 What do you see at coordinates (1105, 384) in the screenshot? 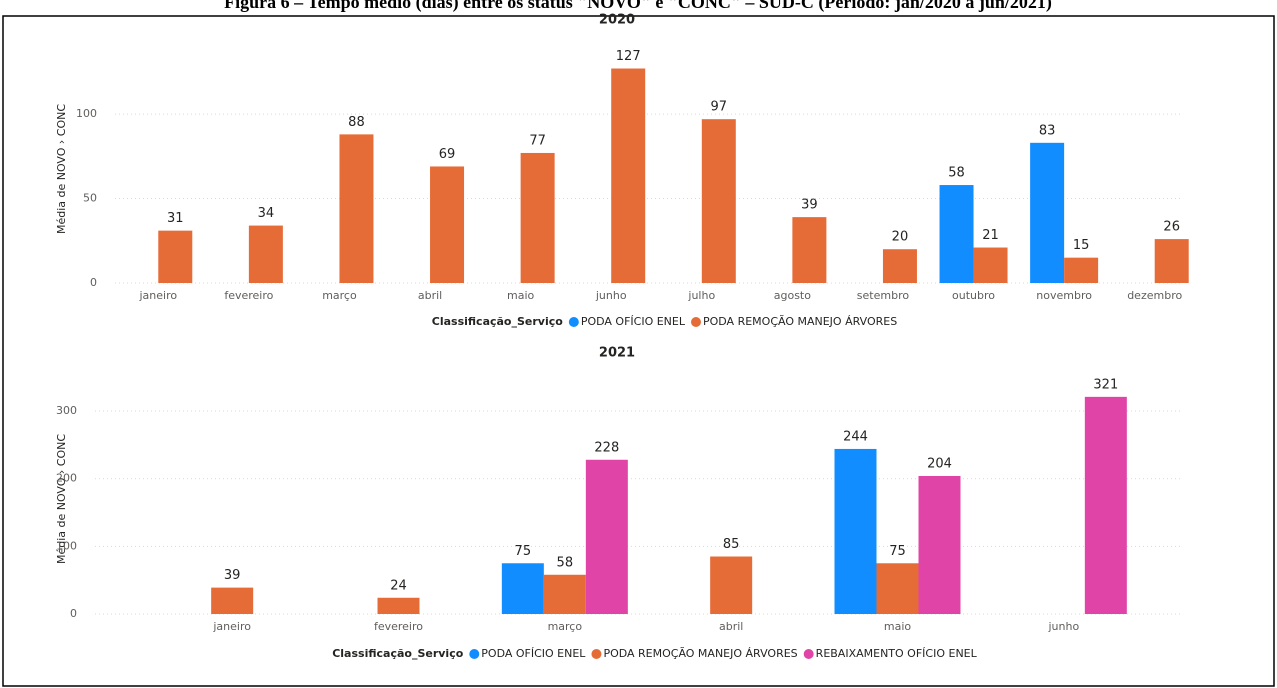
I see `data-label: 321` at bounding box center [1105, 384].